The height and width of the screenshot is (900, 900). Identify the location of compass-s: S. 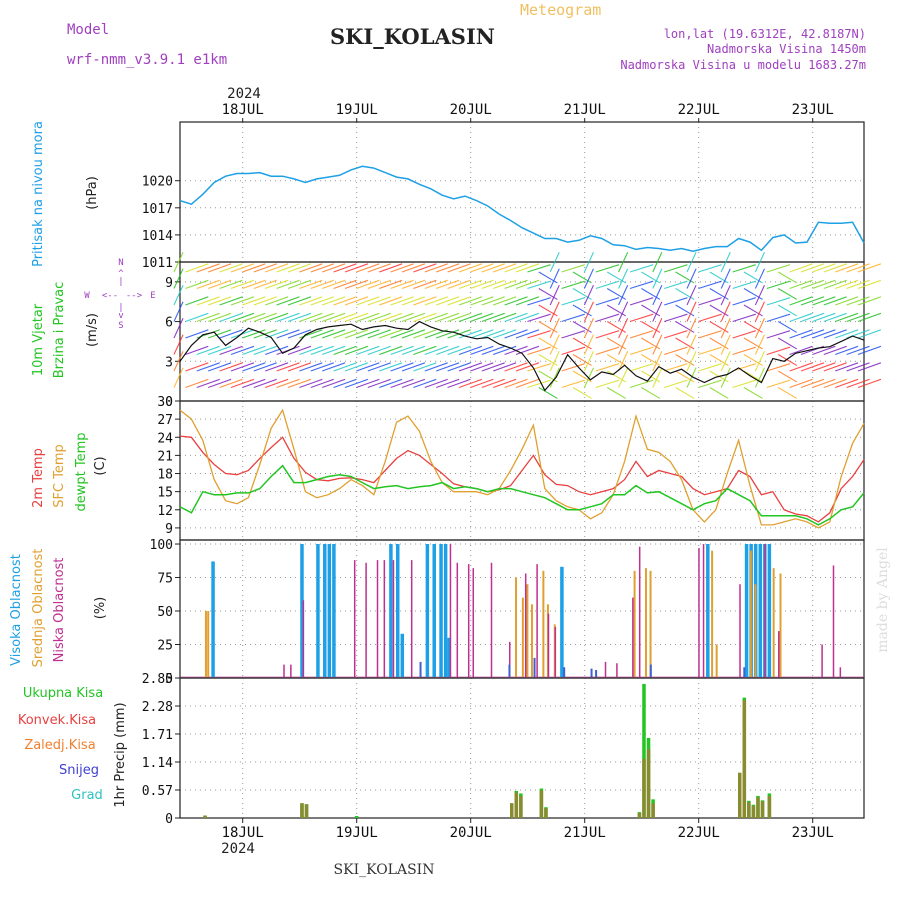
(120, 326).